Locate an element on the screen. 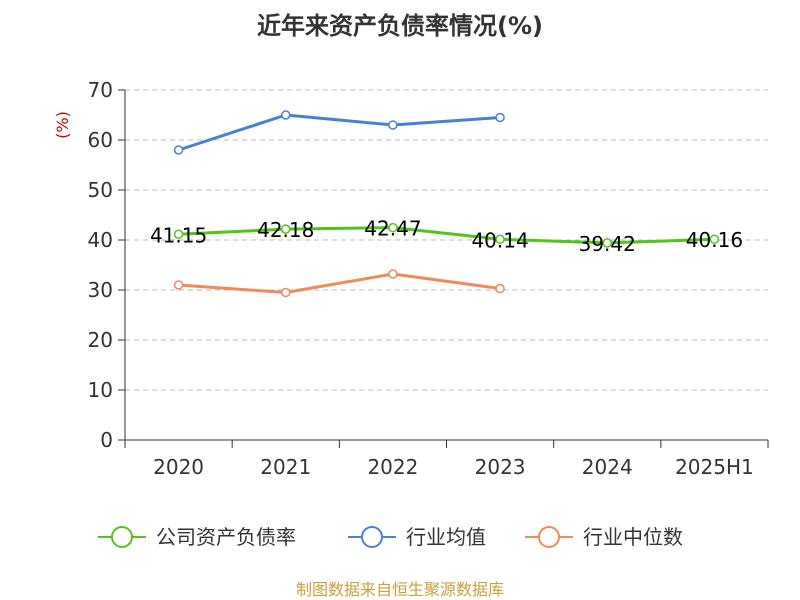  data-label: 41.15 is located at coordinates (178, 235).